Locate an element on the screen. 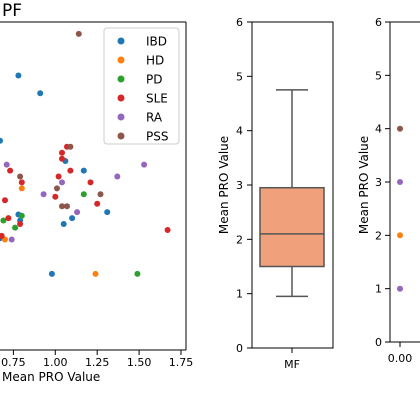 This screenshot has width=420, height=420. scatter-x-label: Mean PRO Value is located at coordinates (51, 377).